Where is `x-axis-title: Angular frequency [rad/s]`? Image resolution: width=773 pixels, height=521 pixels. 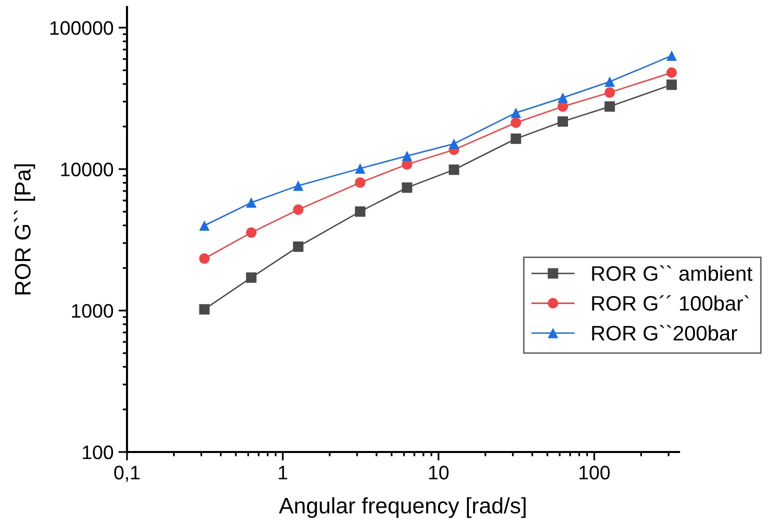
x-axis-title: Angular frequency [rad/s] is located at coordinates (402, 507).